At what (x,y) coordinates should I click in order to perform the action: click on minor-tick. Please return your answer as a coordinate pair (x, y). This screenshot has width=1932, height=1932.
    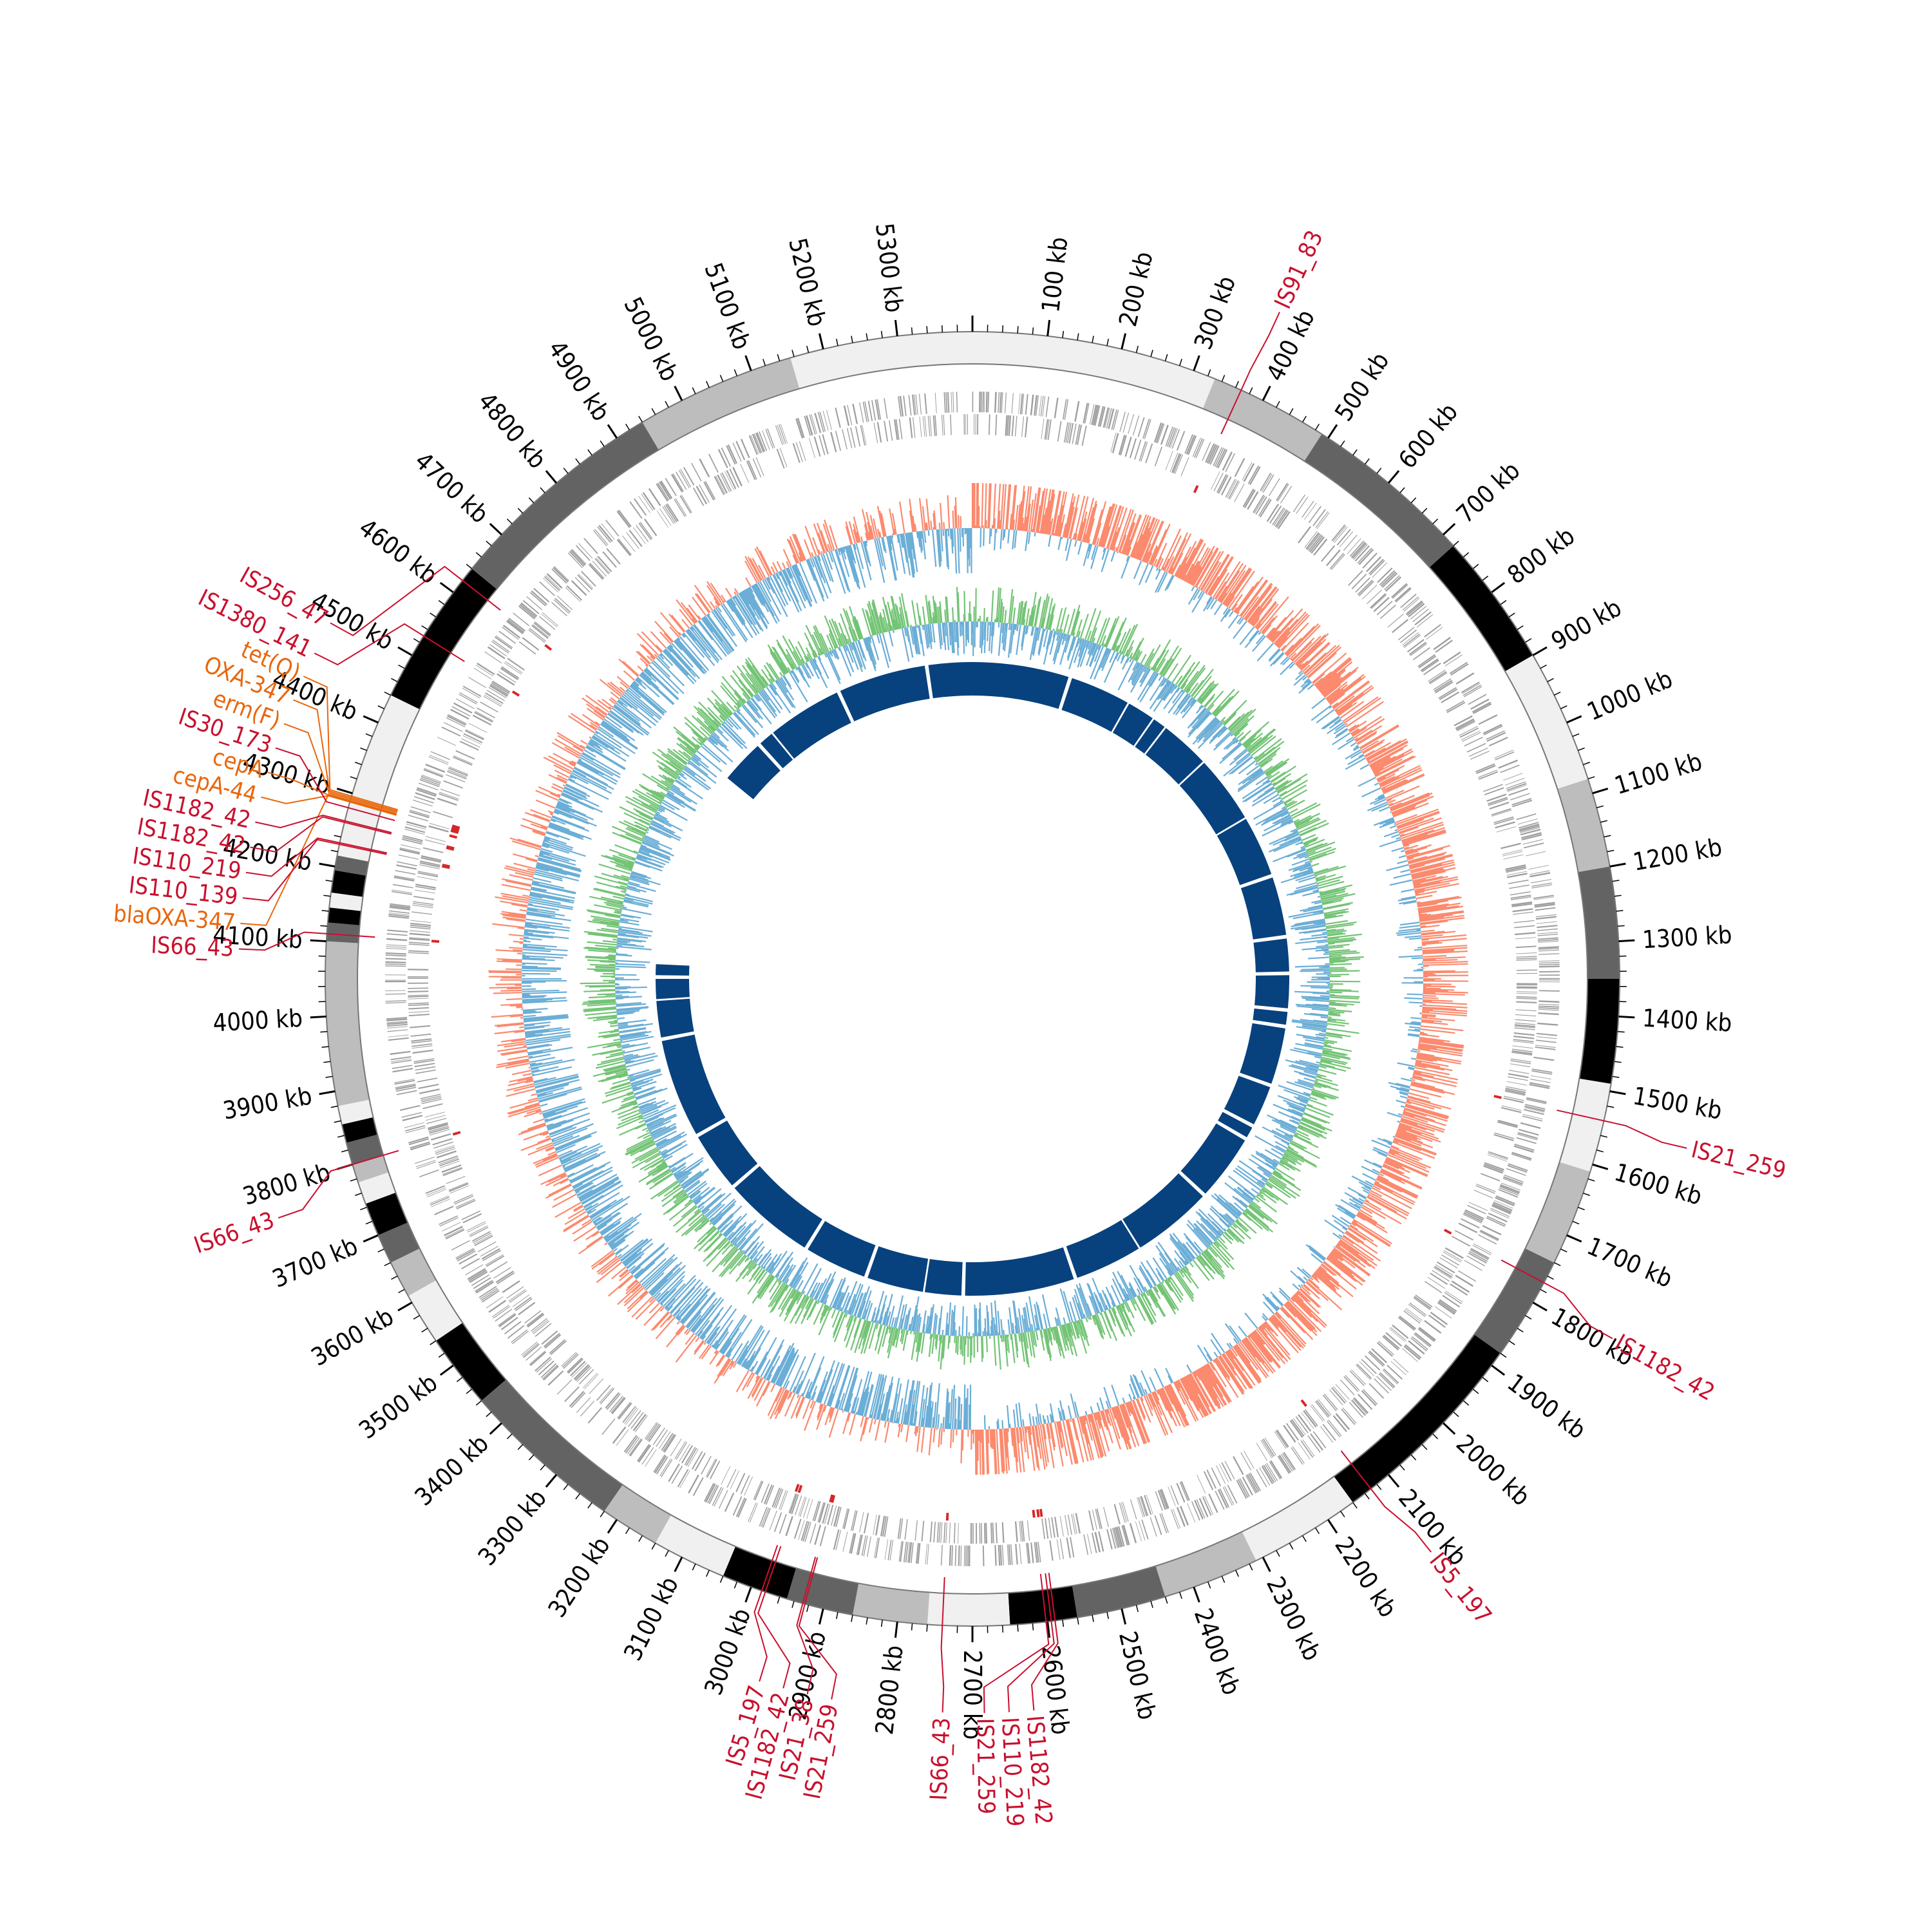
    Looking at the image, I should click on (329, 881).